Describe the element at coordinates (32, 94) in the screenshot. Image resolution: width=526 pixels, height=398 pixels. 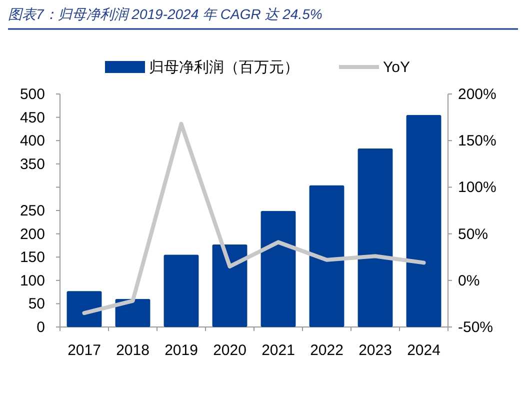
I see `y-tick-label: 500` at that location.